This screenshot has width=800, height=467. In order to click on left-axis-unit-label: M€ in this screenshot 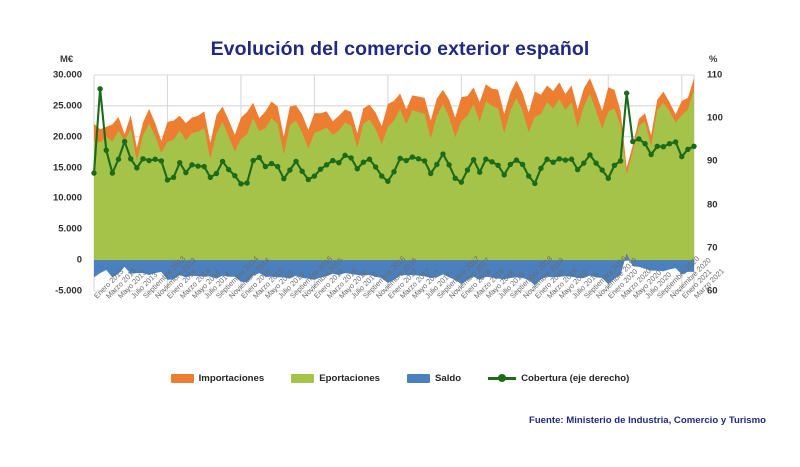, I will do `click(67, 59)`.